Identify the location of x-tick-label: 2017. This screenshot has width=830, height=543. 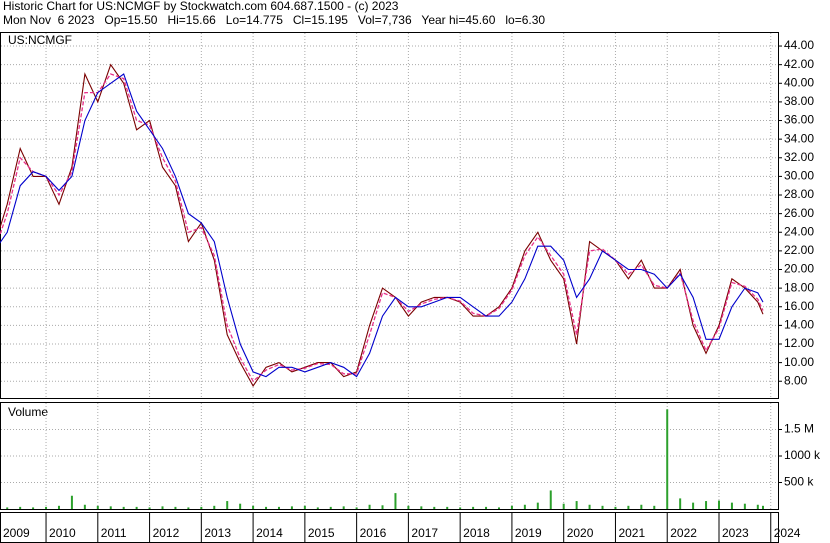
(424, 533).